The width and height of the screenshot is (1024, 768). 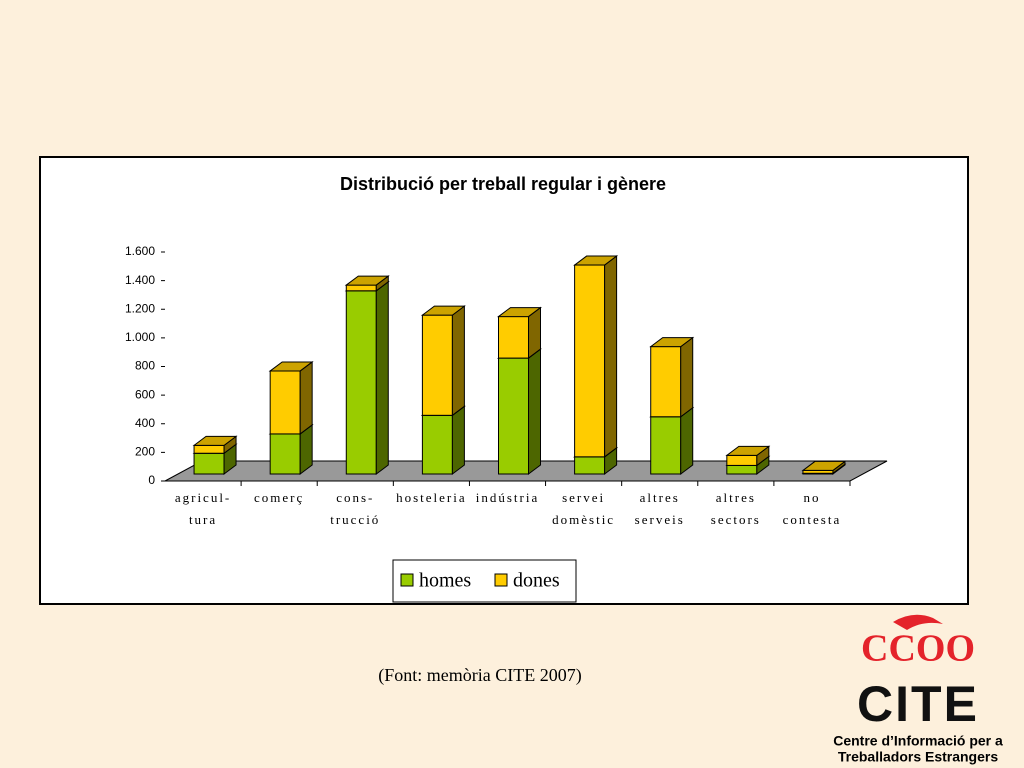 I want to click on y-tick-label: 0, so click(x=151, y=480).